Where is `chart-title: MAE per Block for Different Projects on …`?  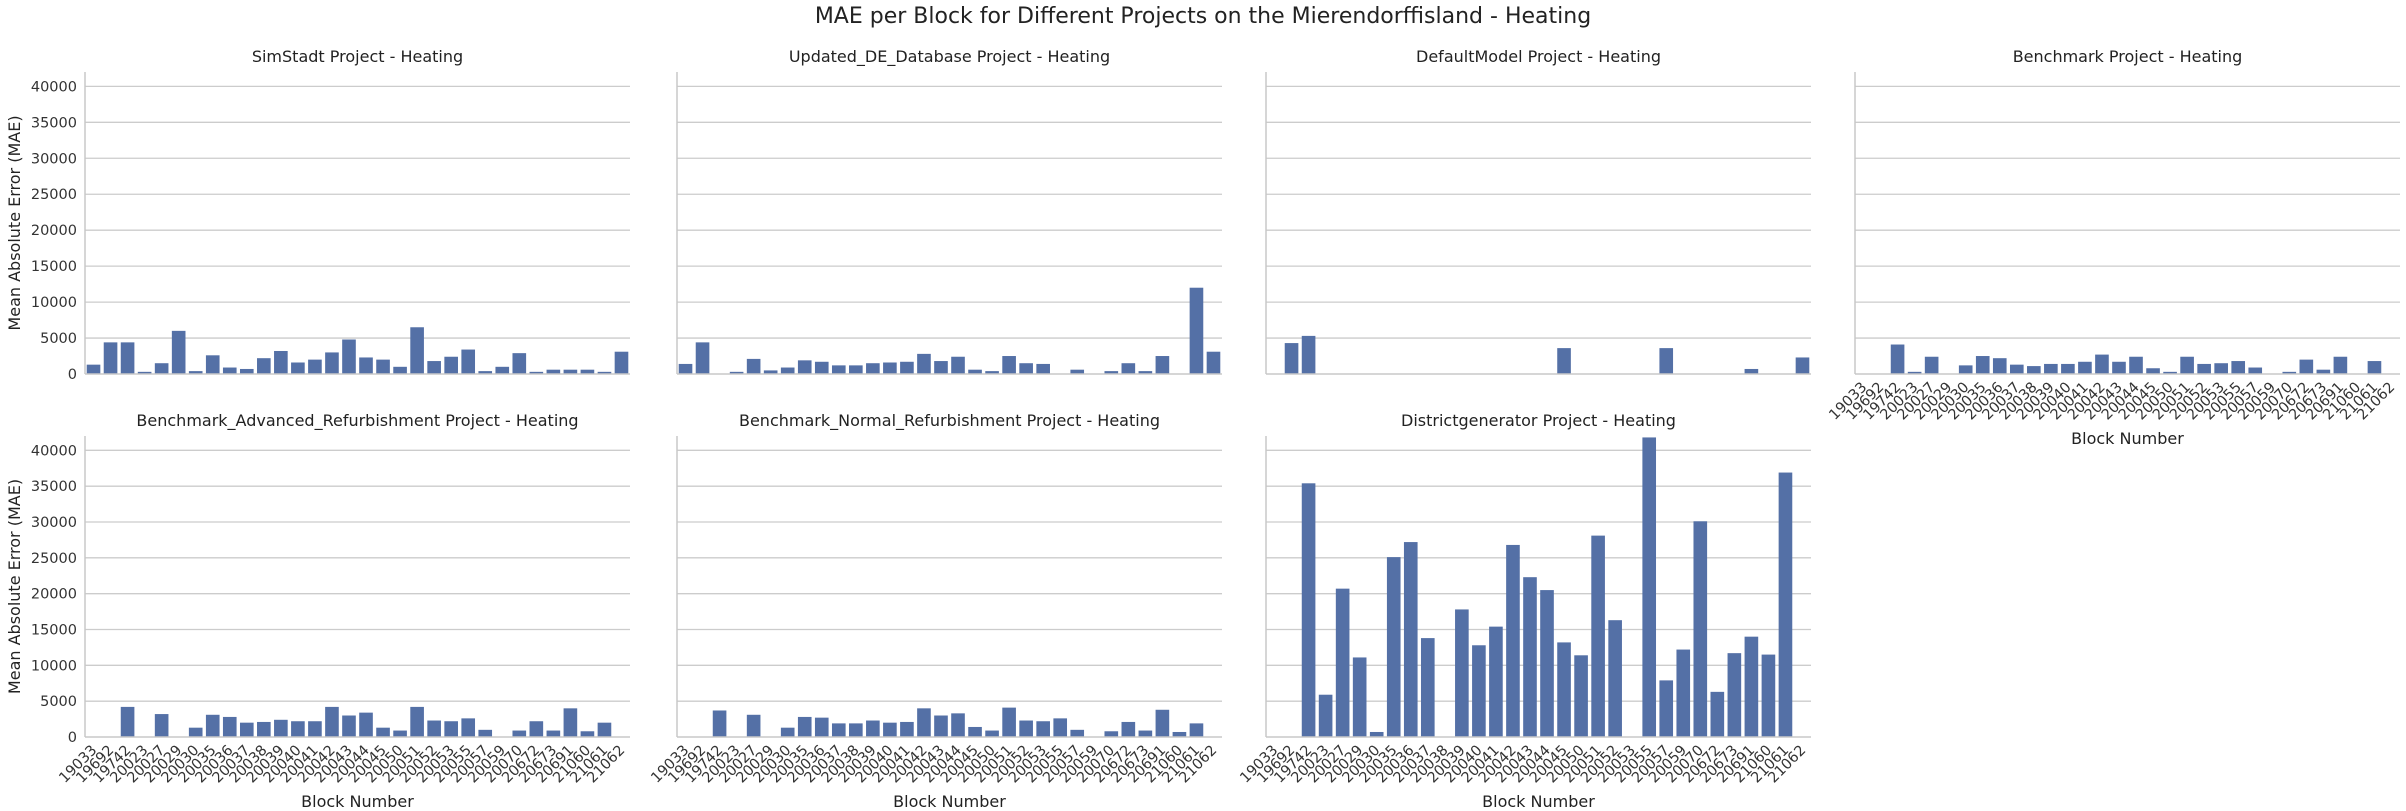
chart-title: MAE per Block for Different Projects on … is located at coordinates (1203, 16).